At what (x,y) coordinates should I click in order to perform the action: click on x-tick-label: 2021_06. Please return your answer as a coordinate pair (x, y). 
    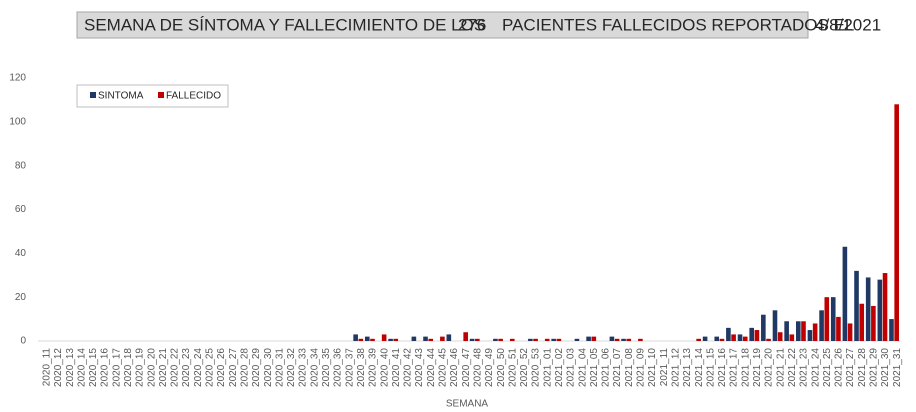
    Looking at the image, I should click on (606, 367).